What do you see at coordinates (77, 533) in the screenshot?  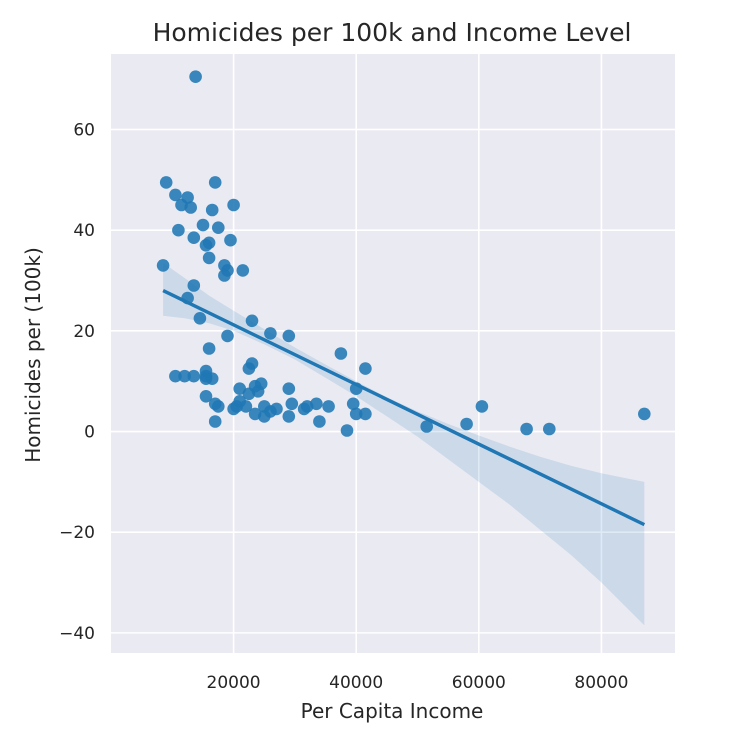 I see `y-tick-label: −20` at bounding box center [77, 533].